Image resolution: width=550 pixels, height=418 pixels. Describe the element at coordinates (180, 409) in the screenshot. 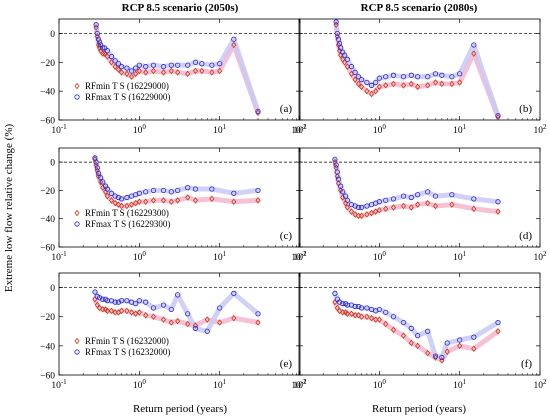

I see `x-axis-label-left: Return period (years)` at that location.